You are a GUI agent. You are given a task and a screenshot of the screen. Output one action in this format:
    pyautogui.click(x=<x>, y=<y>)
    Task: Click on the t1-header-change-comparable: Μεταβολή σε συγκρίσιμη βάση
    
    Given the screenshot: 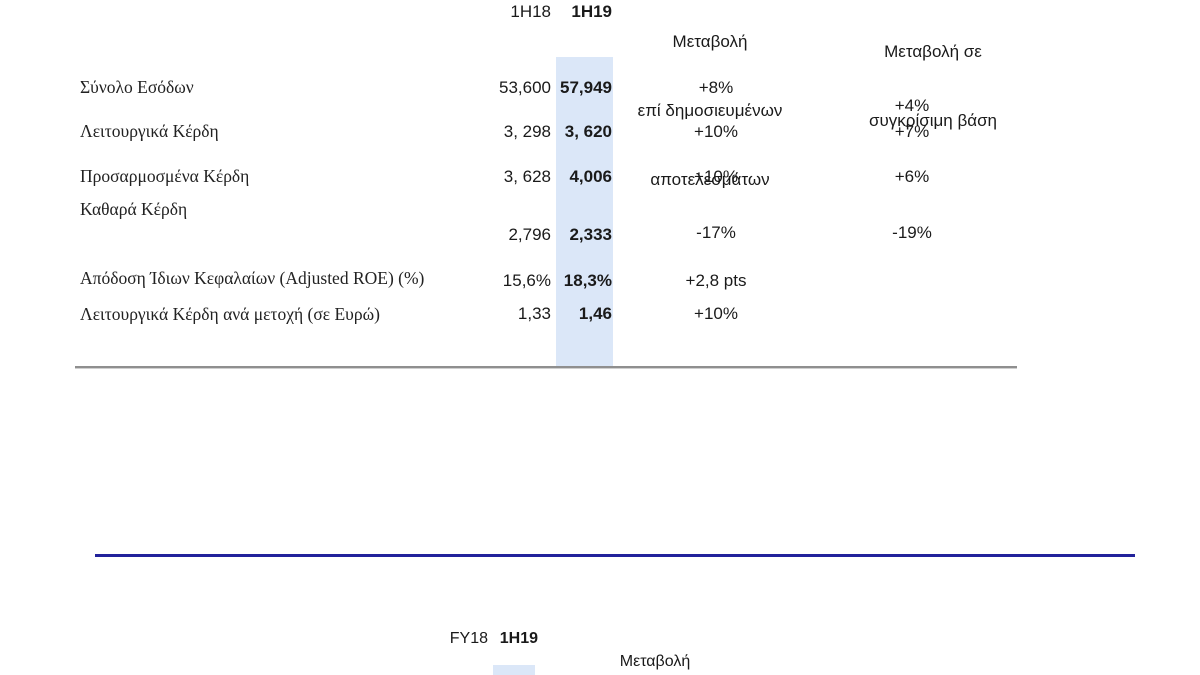 What is the action you would take?
    pyautogui.click(x=933, y=89)
    